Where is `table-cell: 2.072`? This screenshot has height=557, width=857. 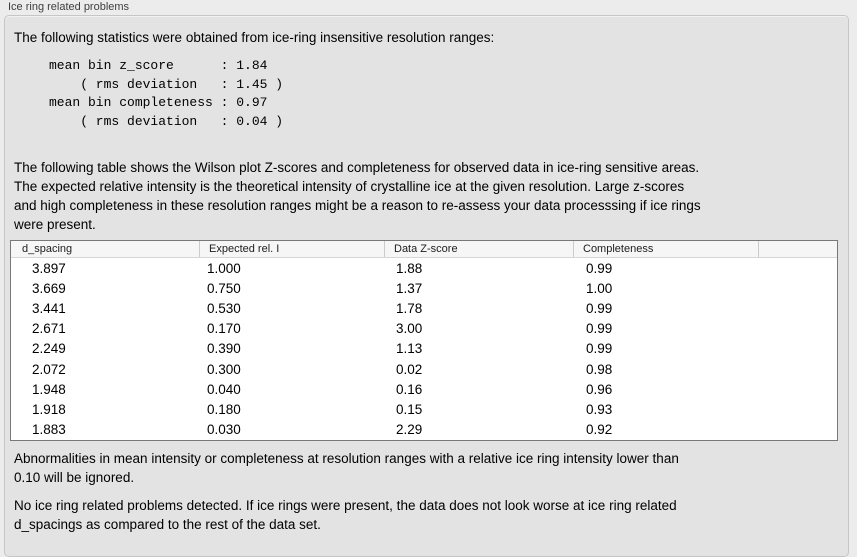
table-cell: 2.072 is located at coordinates (49, 369).